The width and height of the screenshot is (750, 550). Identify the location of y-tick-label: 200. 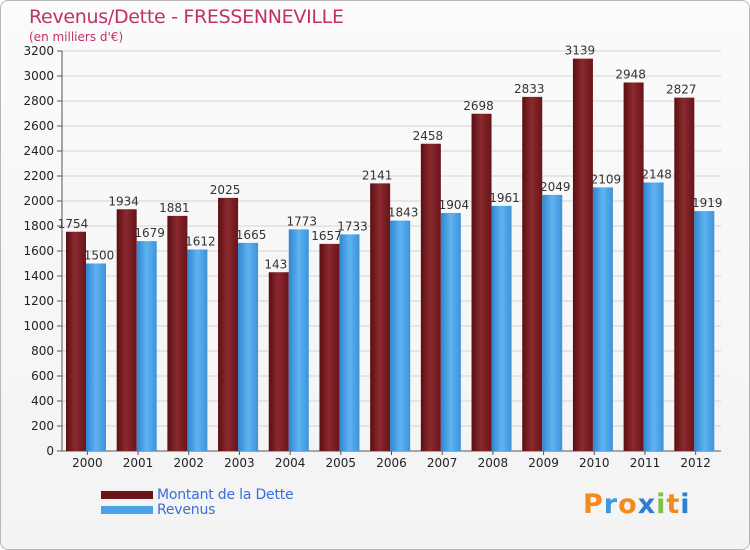
(42, 426).